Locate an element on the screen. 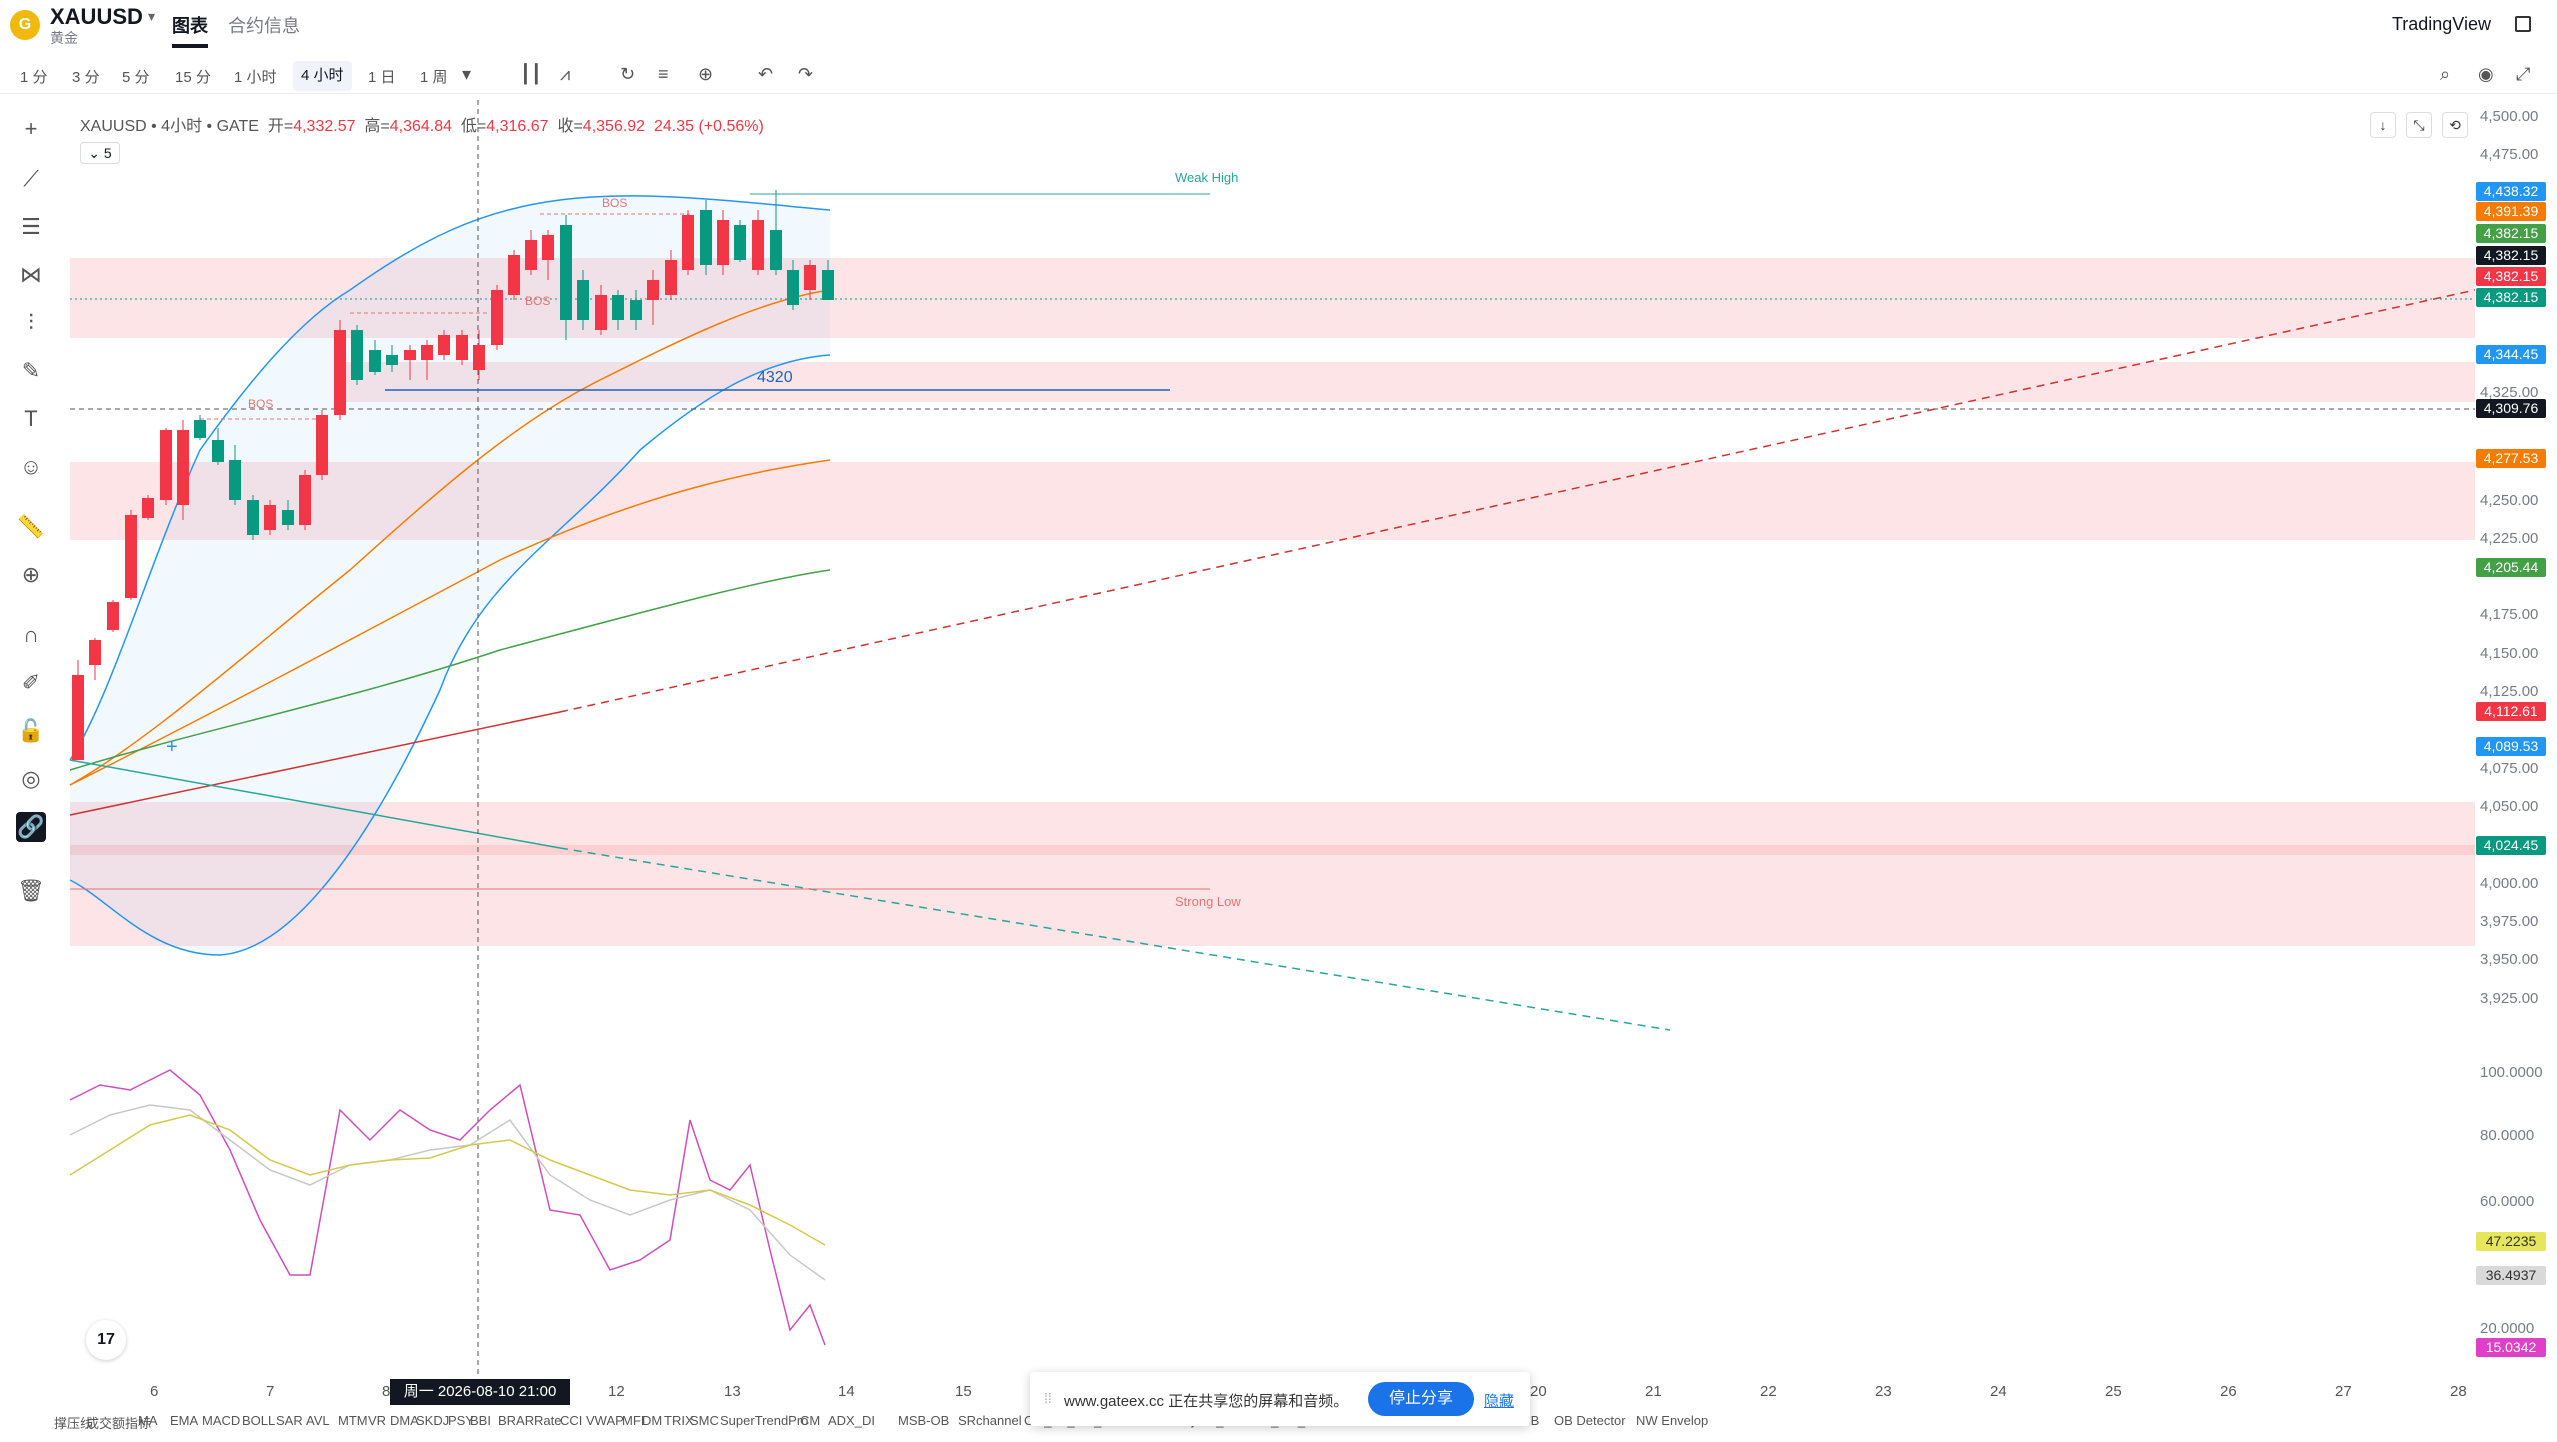 This screenshot has width=2557, height=1442. indicator-chip: SMC is located at coordinates (704, 1420).